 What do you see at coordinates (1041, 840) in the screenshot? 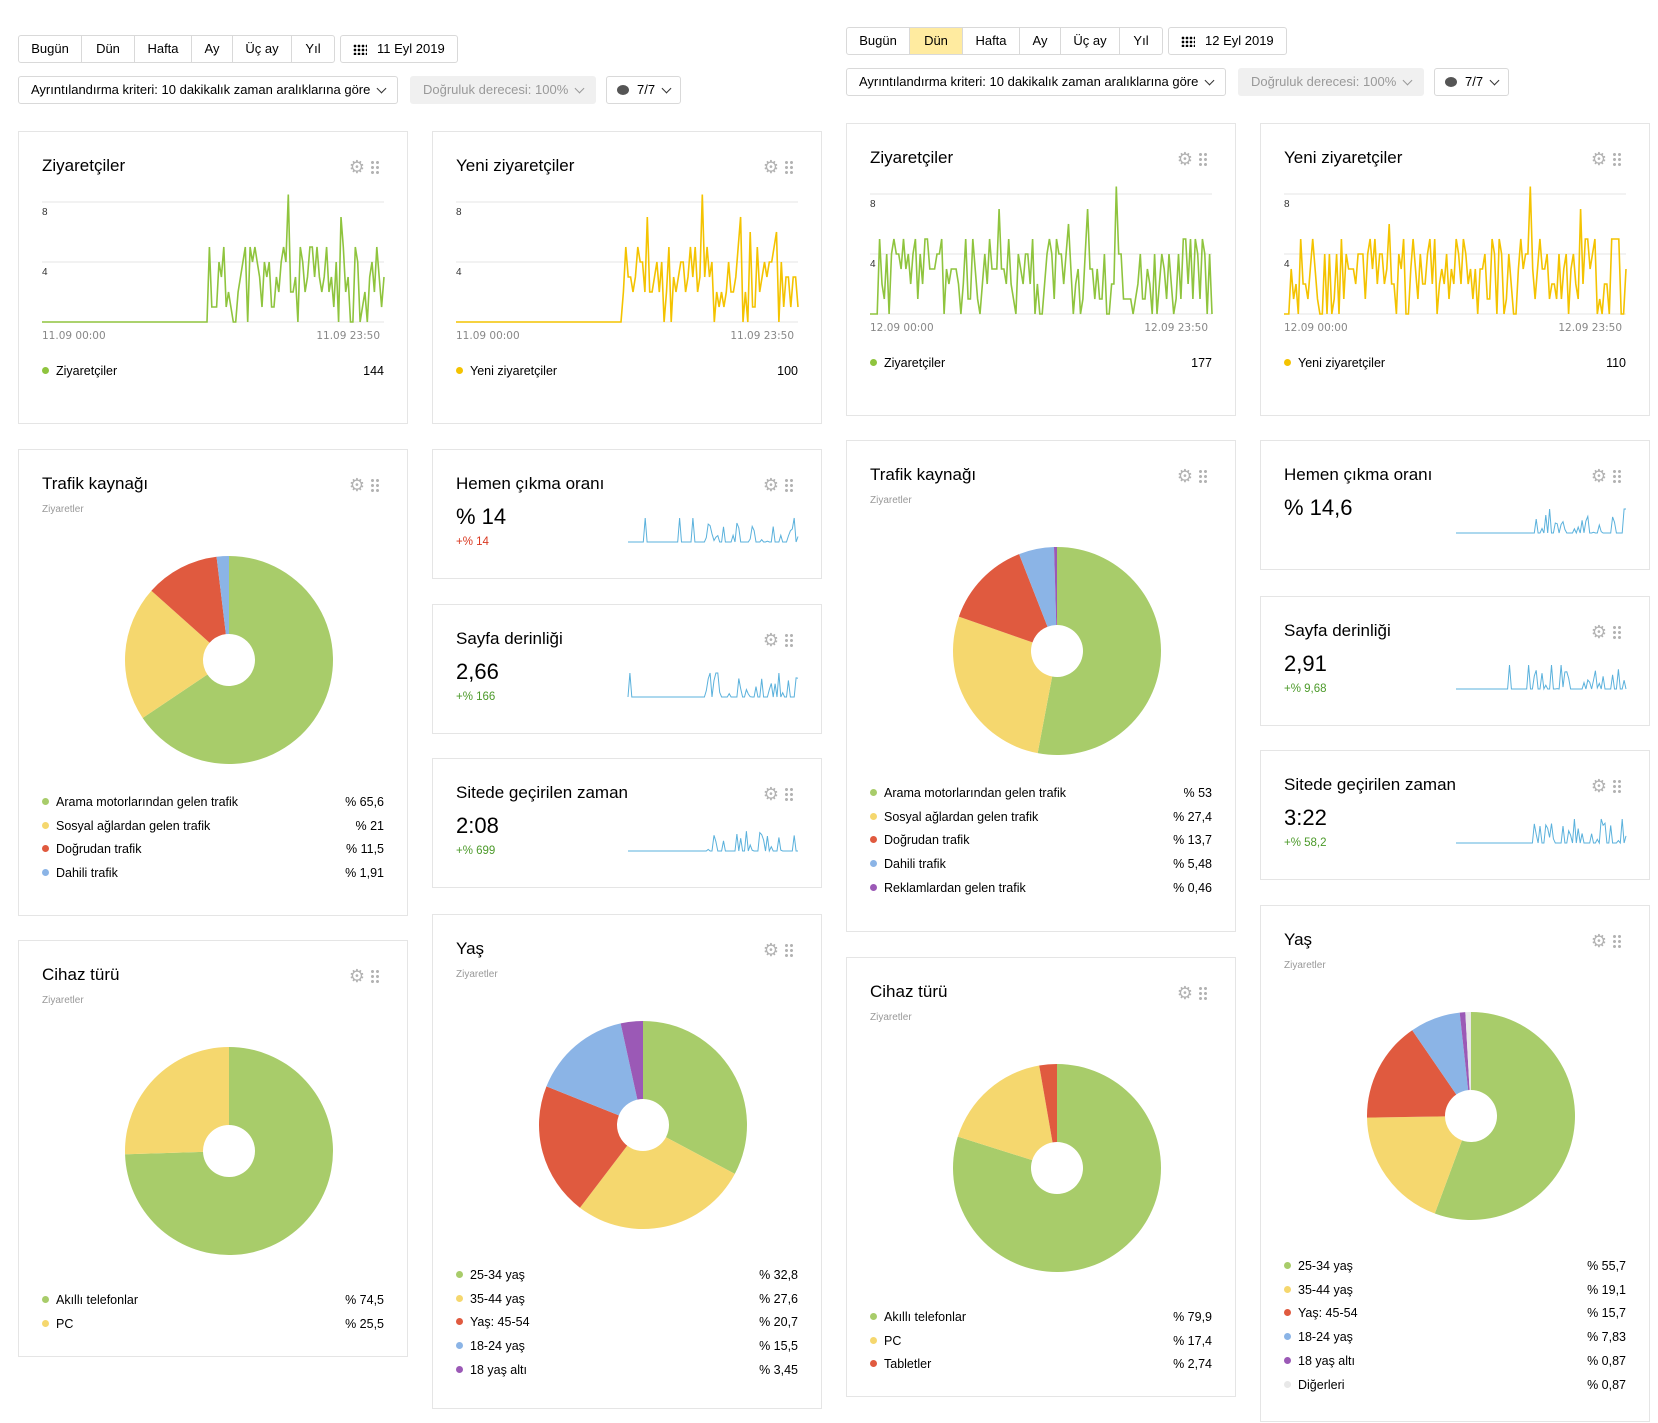
I see `legend-item: Doğrudan trafik % 13,7` at bounding box center [1041, 840].